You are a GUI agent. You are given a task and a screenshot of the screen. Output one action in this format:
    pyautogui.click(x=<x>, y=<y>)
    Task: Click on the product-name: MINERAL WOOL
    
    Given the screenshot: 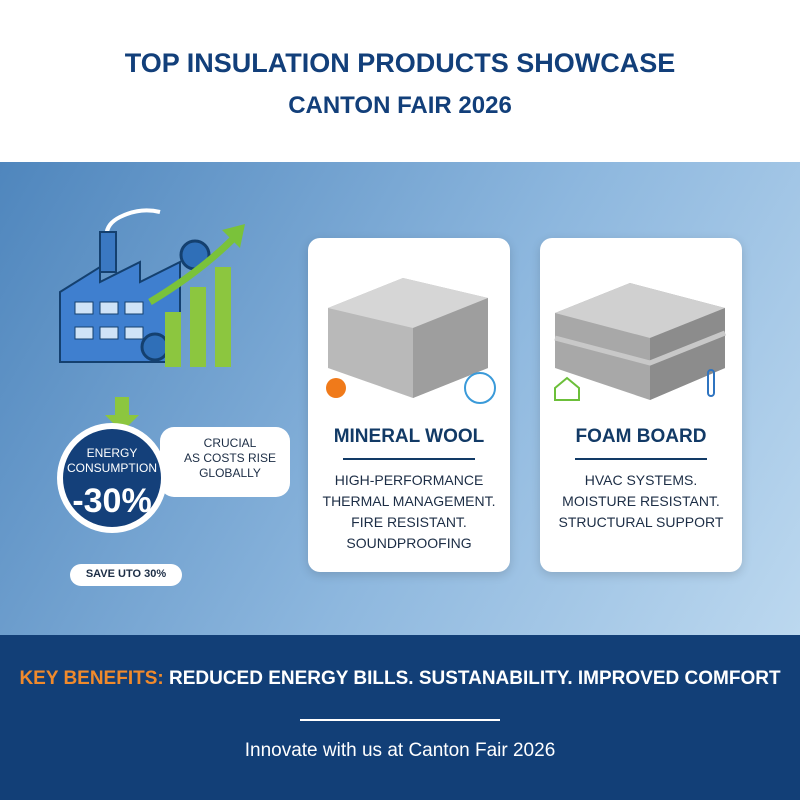 What is the action you would take?
    pyautogui.click(x=409, y=436)
    